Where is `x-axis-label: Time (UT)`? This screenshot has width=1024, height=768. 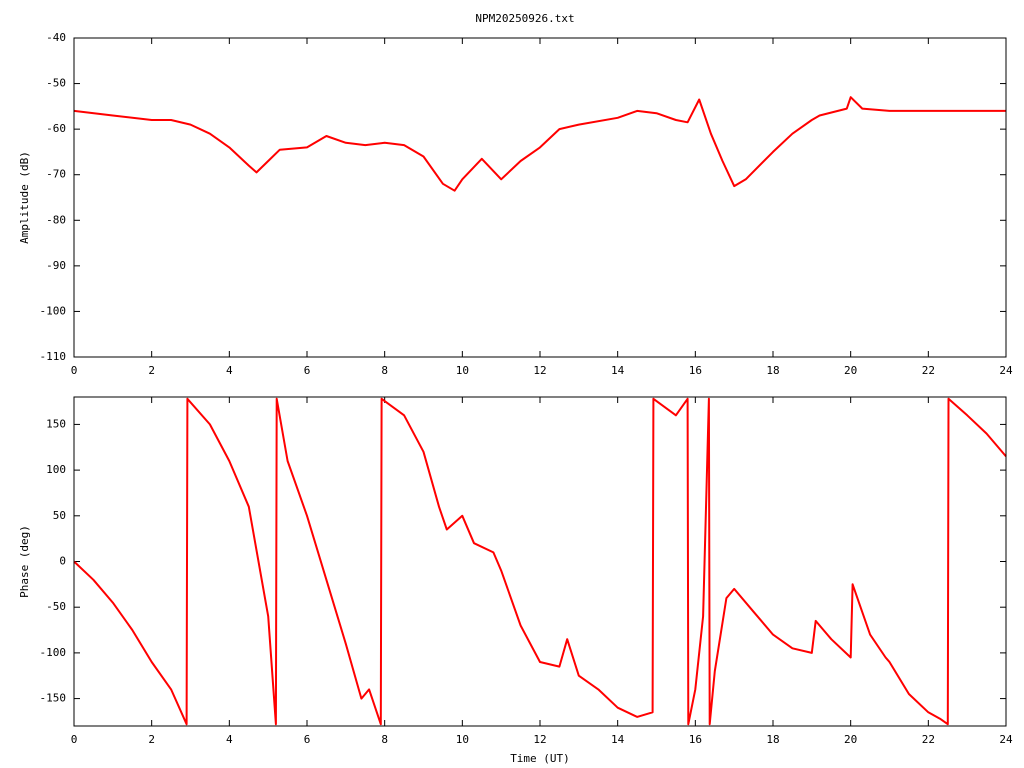 x-axis-label: Time (UT) is located at coordinates (540, 758).